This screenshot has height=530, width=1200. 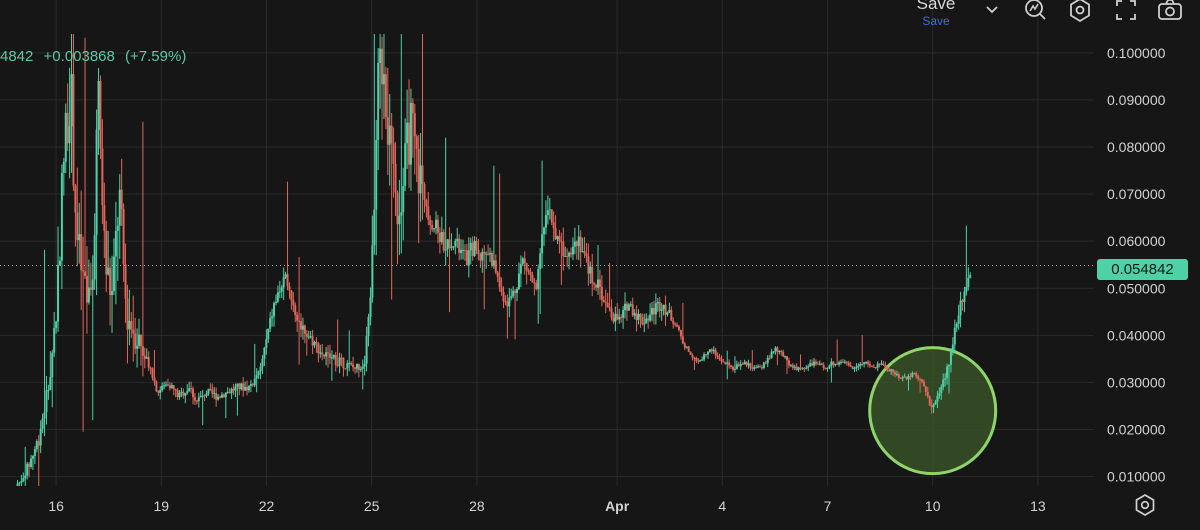 What do you see at coordinates (1080, 12) in the screenshot?
I see `settings-hexagon-icon` at bounding box center [1080, 12].